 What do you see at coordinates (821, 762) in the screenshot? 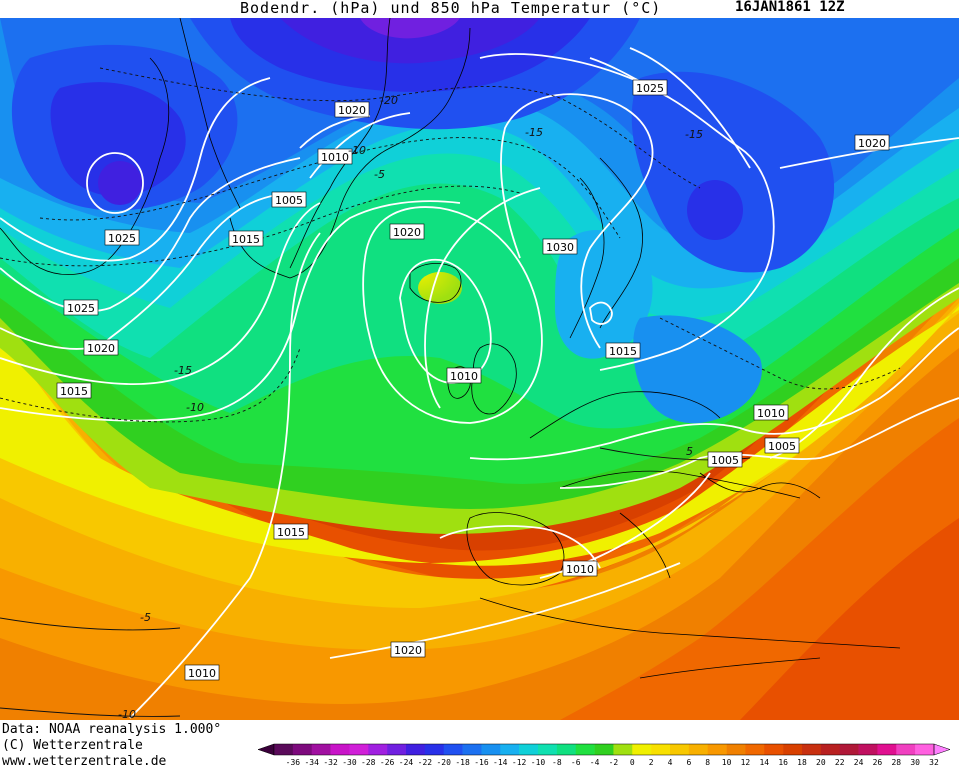
I see `colorbar-tick-label: 20` at bounding box center [821, 762].